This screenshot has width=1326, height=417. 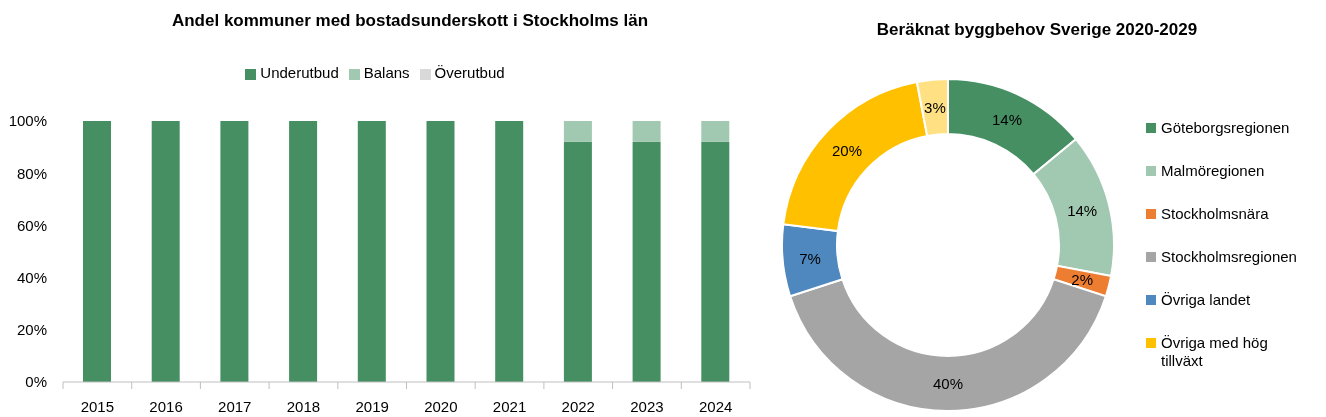 I want to click on legend-label: Göteborgsregionen, so click(x=1226, y=128).